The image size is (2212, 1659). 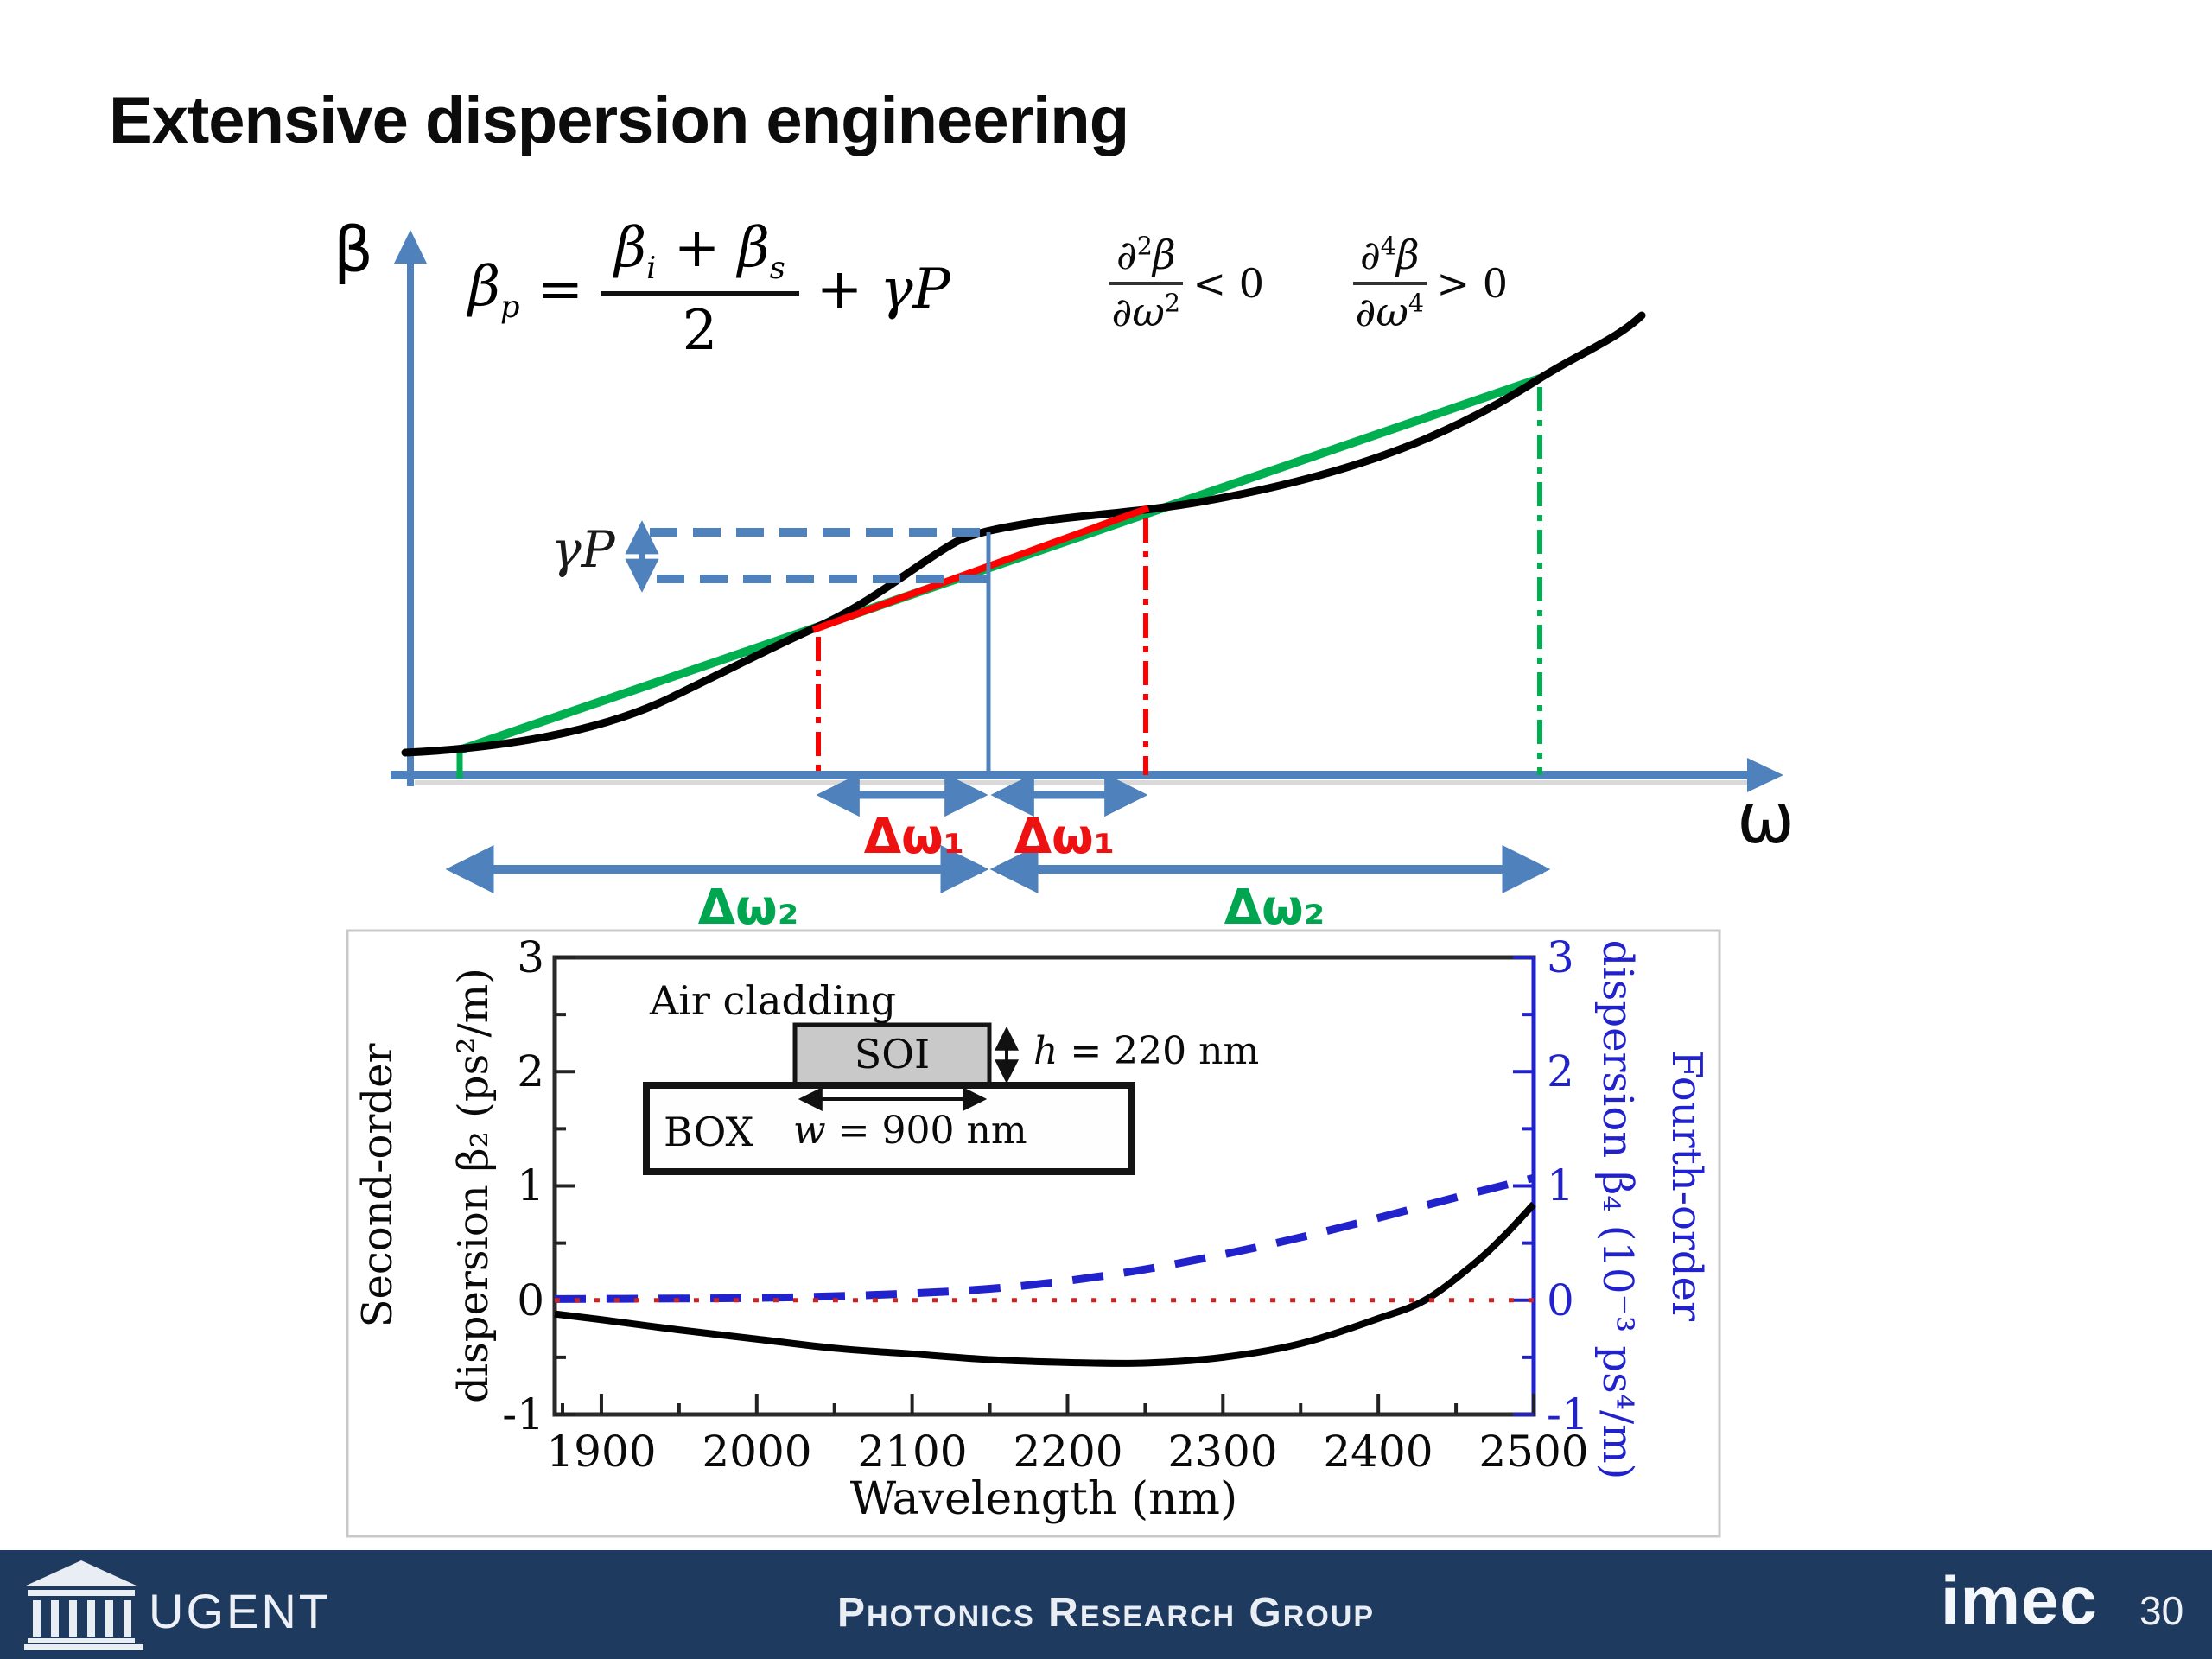 What do you see at coordinates (910, 1131) in the screenshot?
I see `width-label: w = 900 nm` at bounding box center [910, 1131].